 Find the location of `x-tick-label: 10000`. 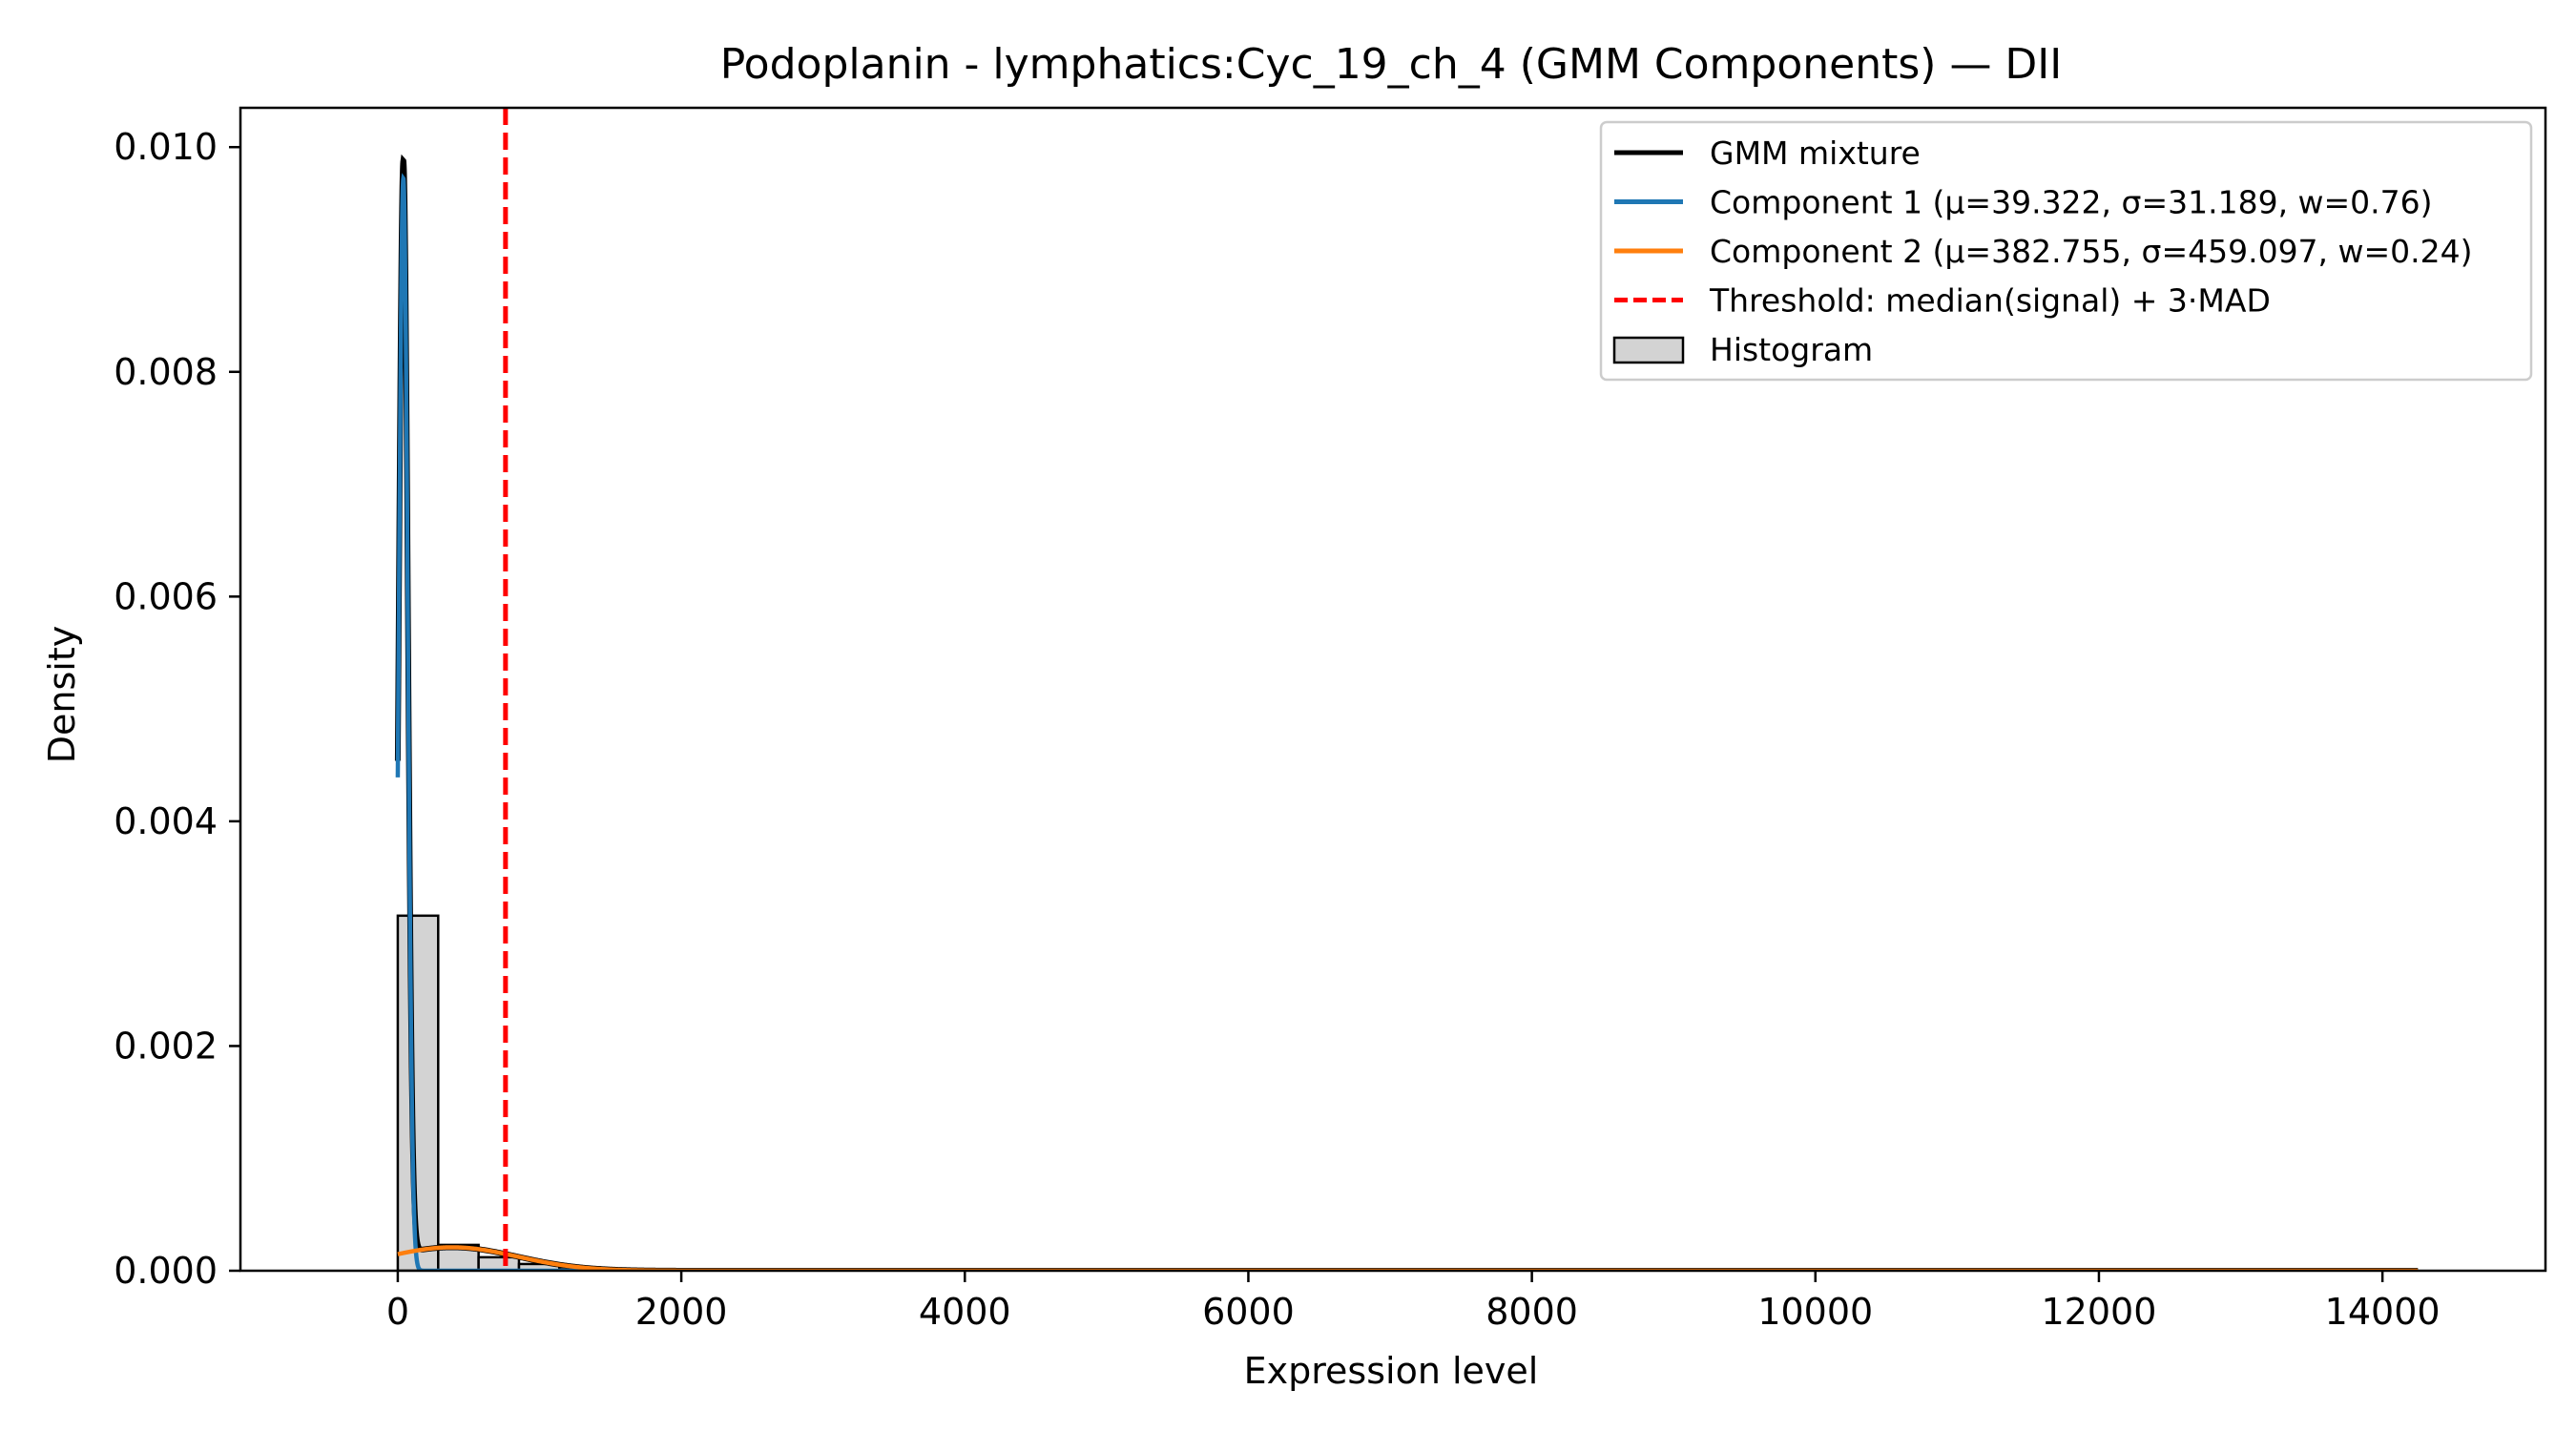

x-tick-label: 10000 is located at coordinates (1815, 1312).